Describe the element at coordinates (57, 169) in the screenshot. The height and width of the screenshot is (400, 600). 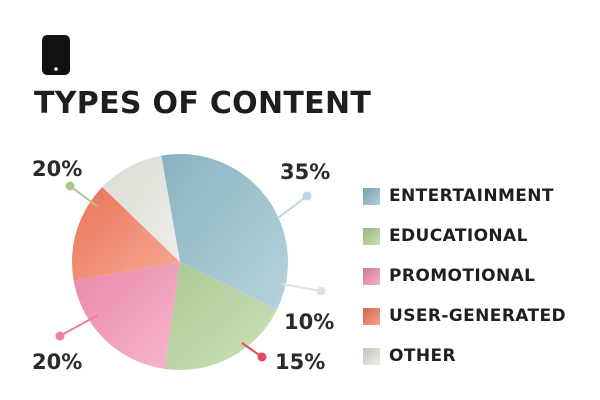
I see `percent-label-educational: 20%` at that location.